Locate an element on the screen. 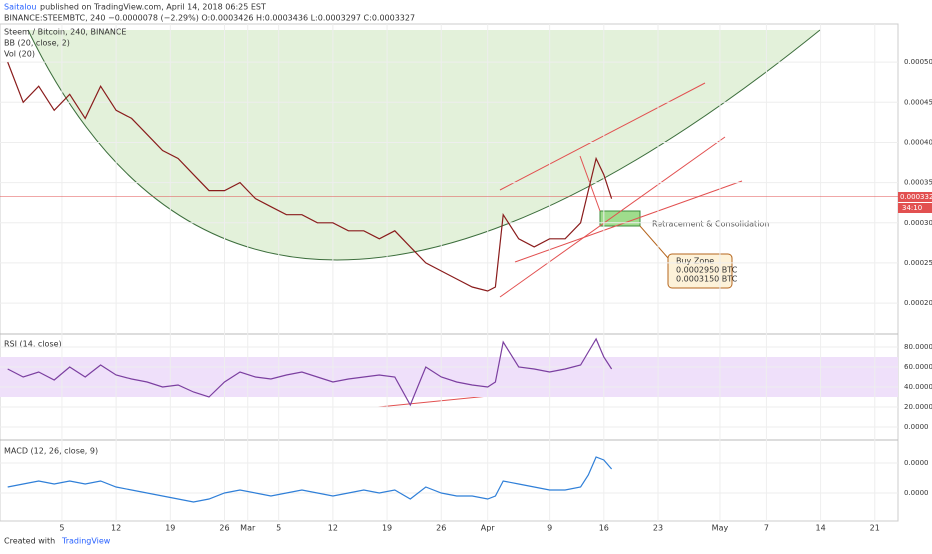 Image resolution: width=932 pixels, height=554 pixels. zone-title: Buy Zone is located at coordinates (695, 261).